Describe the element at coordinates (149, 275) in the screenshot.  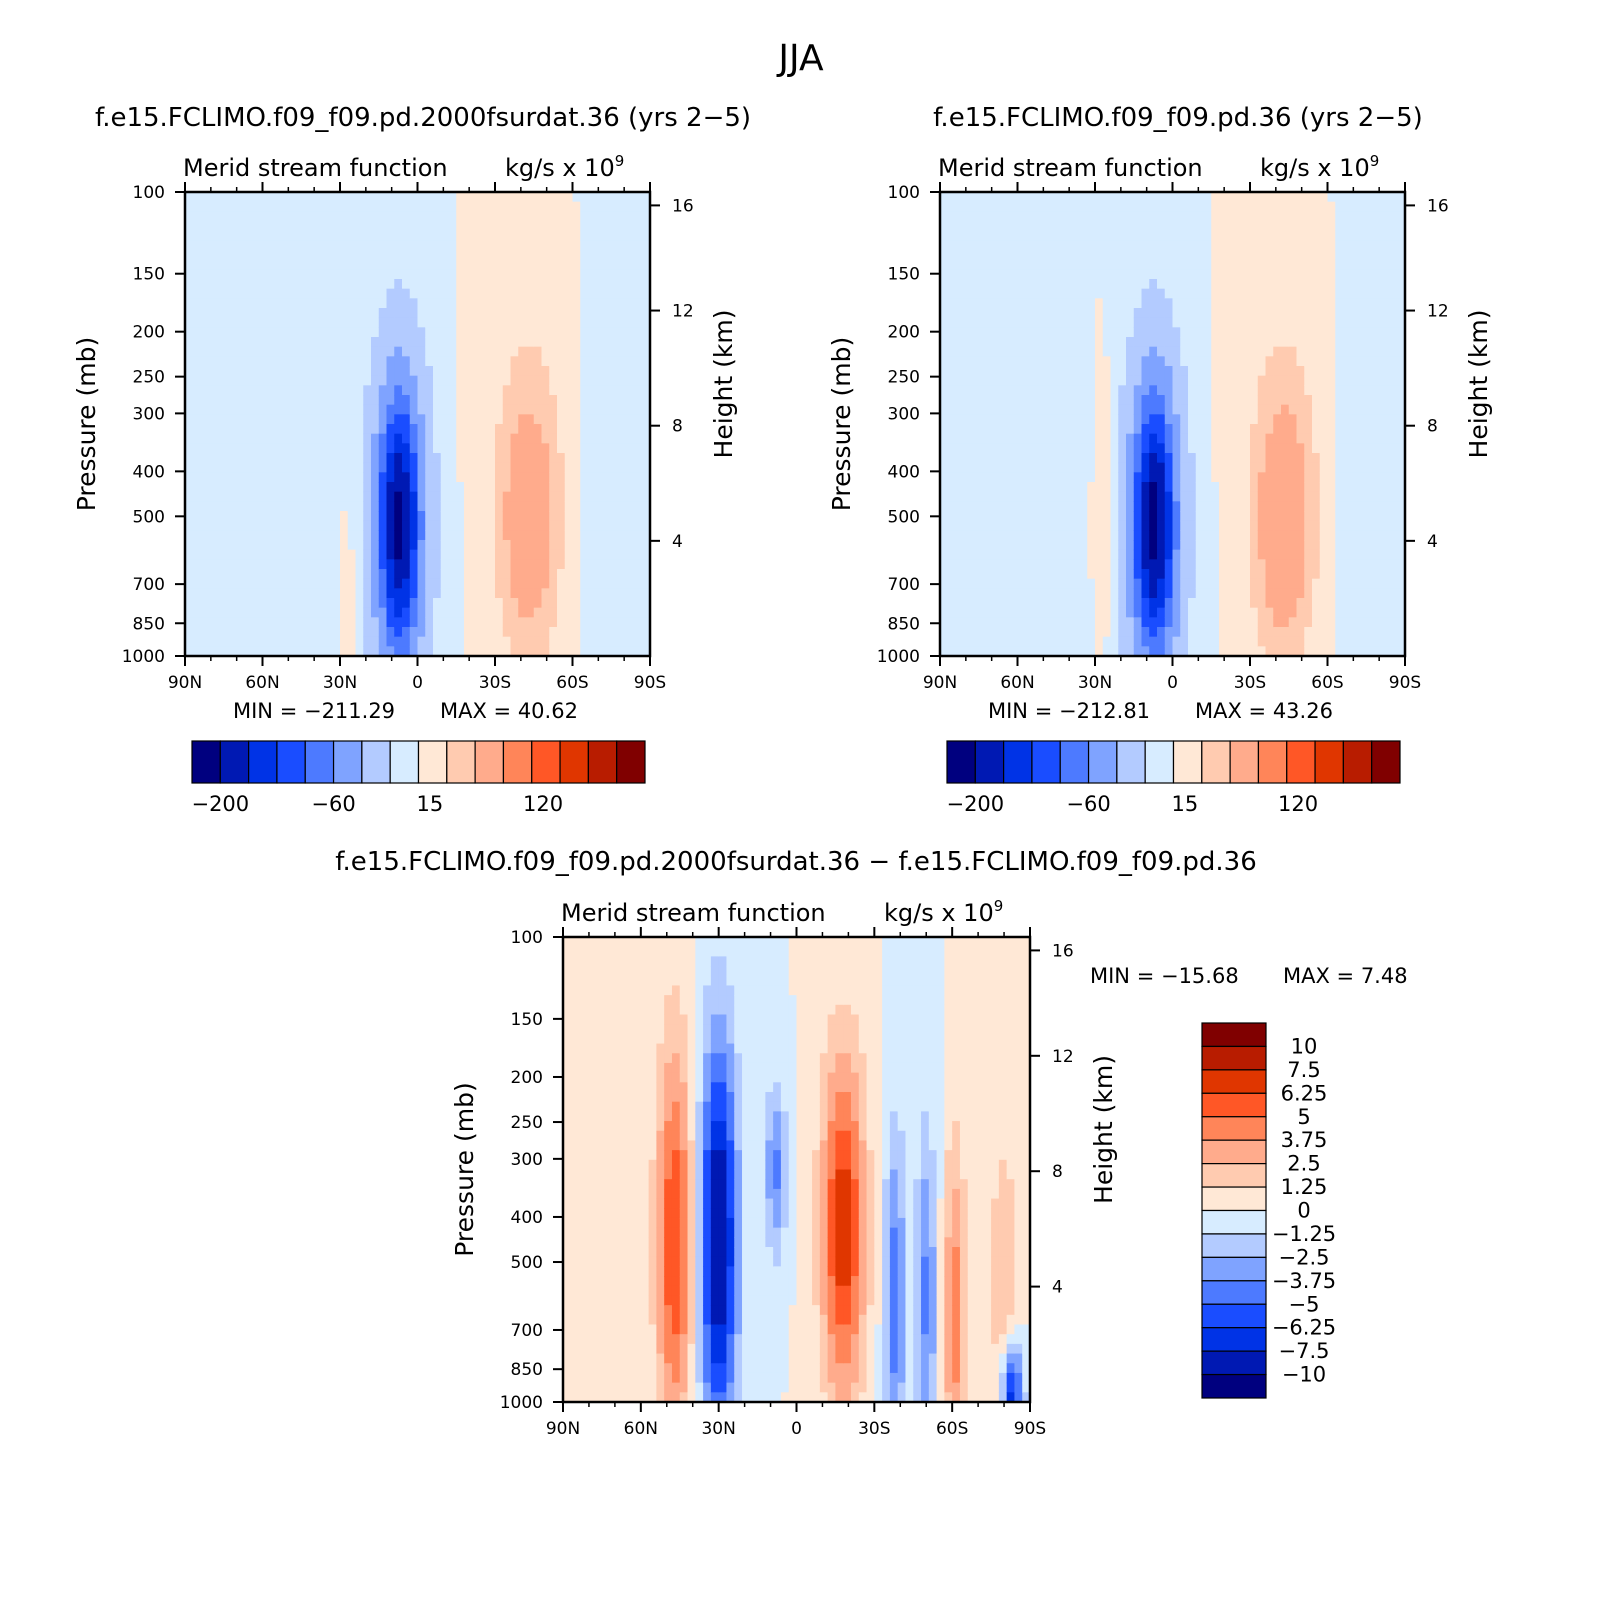
I see `y-tick-label: 150` at that location.